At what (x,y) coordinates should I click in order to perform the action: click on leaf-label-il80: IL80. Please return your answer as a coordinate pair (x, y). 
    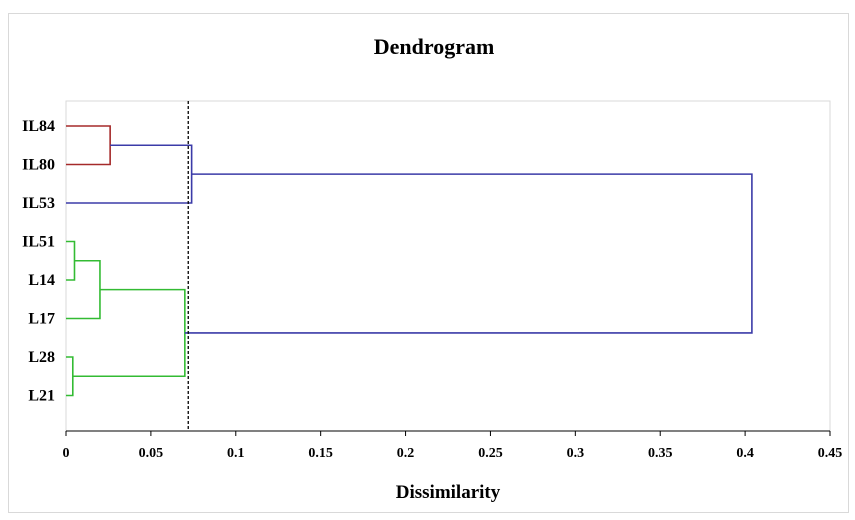
    Looking at the image, I should click on (38, 165).